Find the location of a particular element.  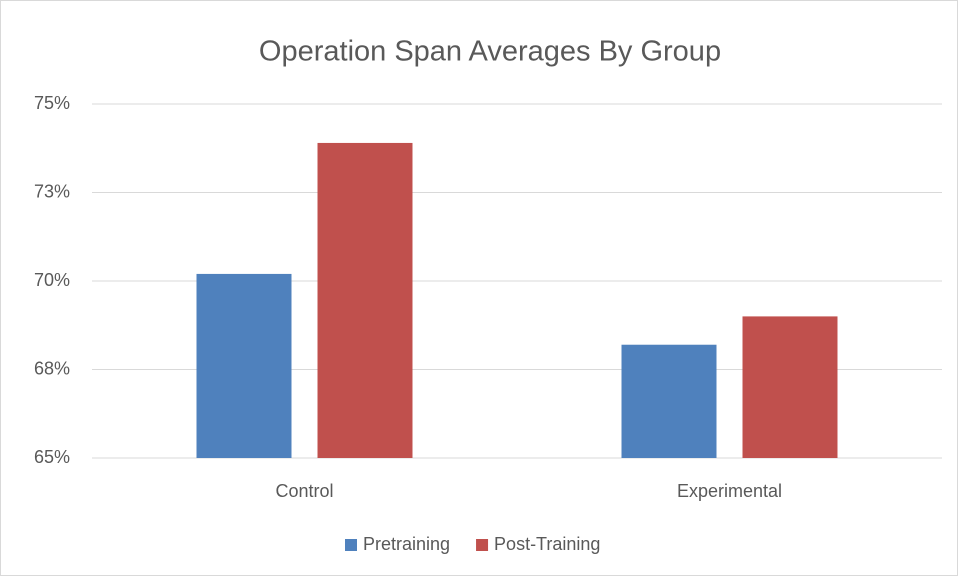

y-tick-label: 73% is located at coordinates (52, 191).